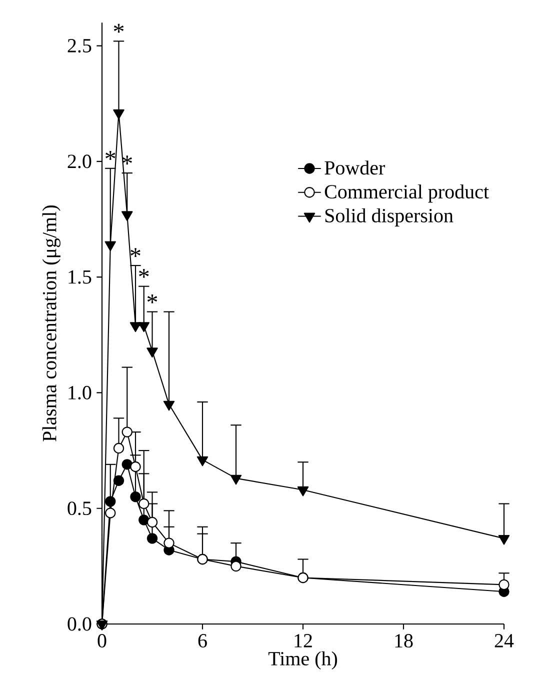  Describe the element at coordinates (80, 624) in the screenshot. I see `y-tick-label: 0.0` at that location.